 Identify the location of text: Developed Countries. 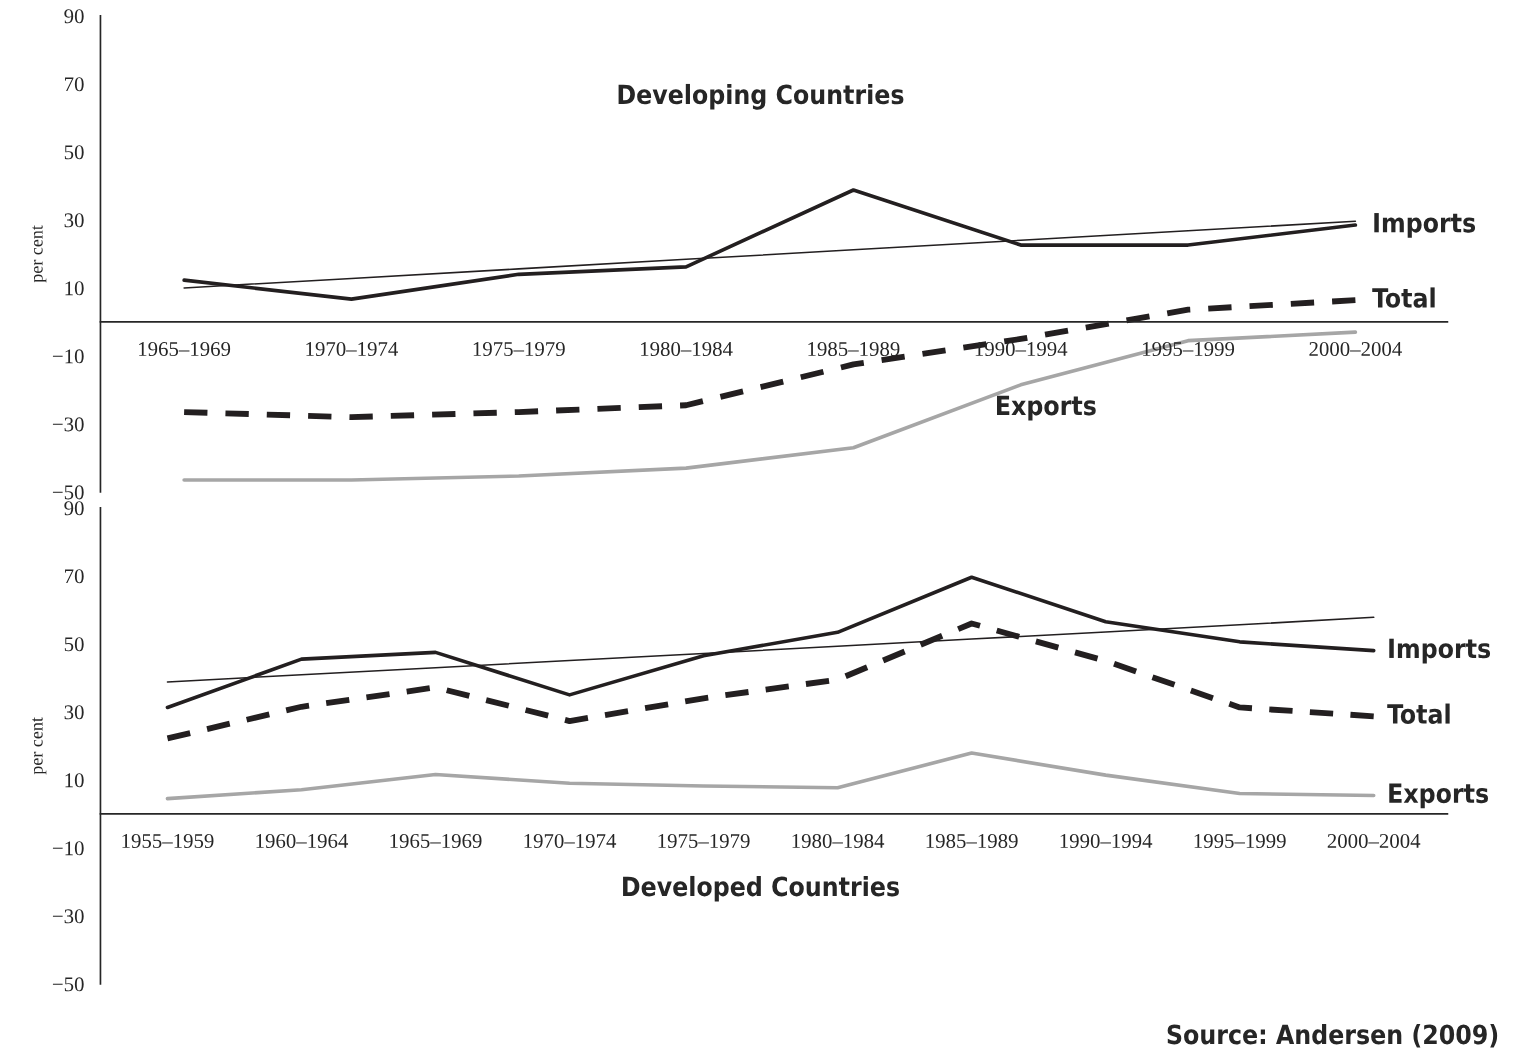
(761, 888).